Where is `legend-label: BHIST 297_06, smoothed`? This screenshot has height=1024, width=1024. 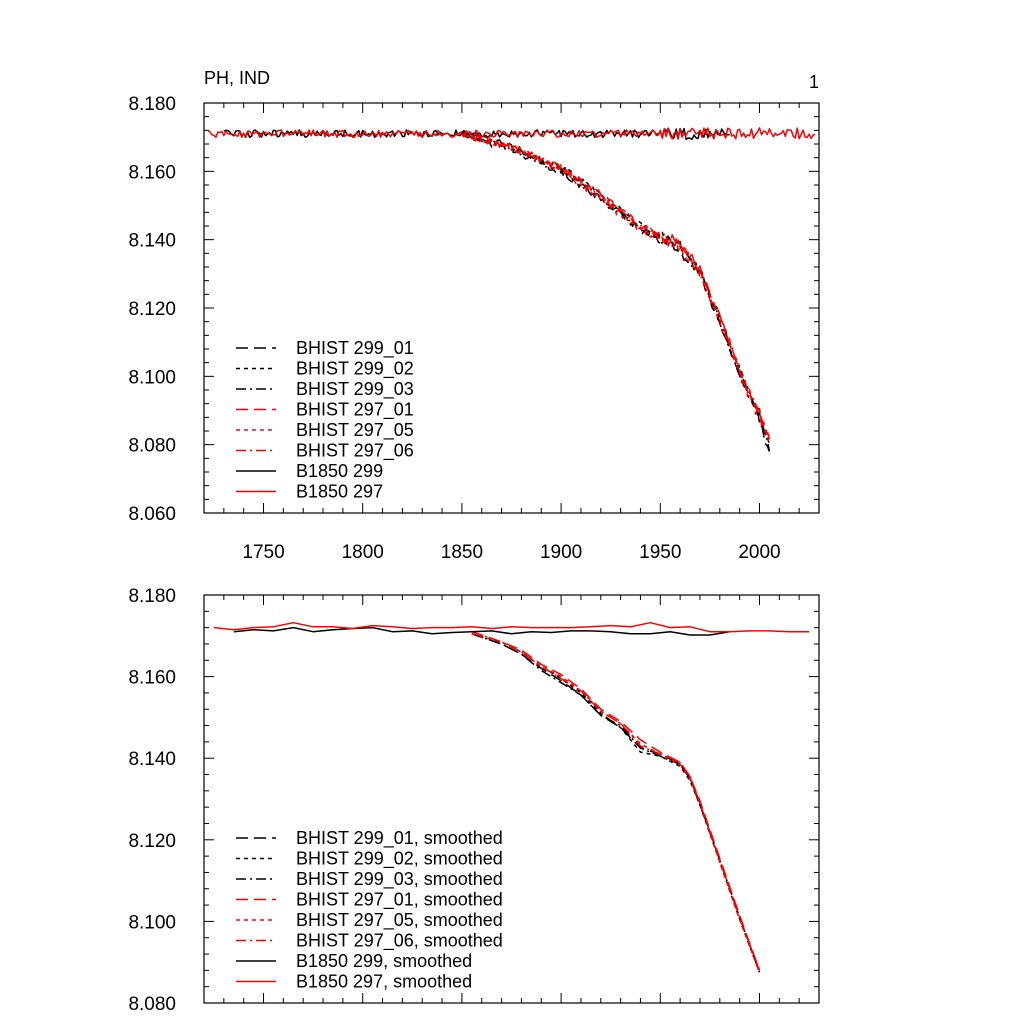
legend-label: BHIST 297_06, smoothed is located at coordinates (399, 941).